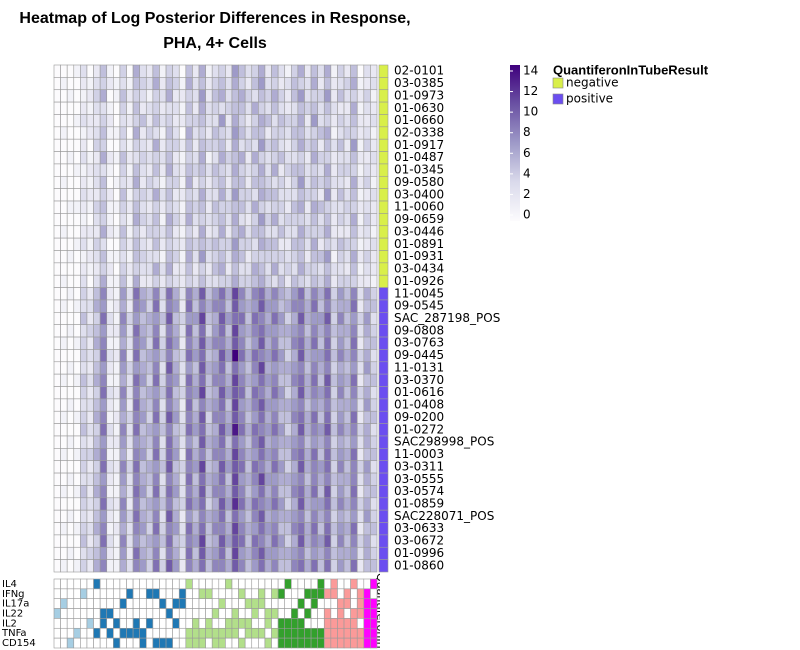  Describe the element at coordinates (419, 479) in the screenshot. I see `row-label: 03-0555` at that location.